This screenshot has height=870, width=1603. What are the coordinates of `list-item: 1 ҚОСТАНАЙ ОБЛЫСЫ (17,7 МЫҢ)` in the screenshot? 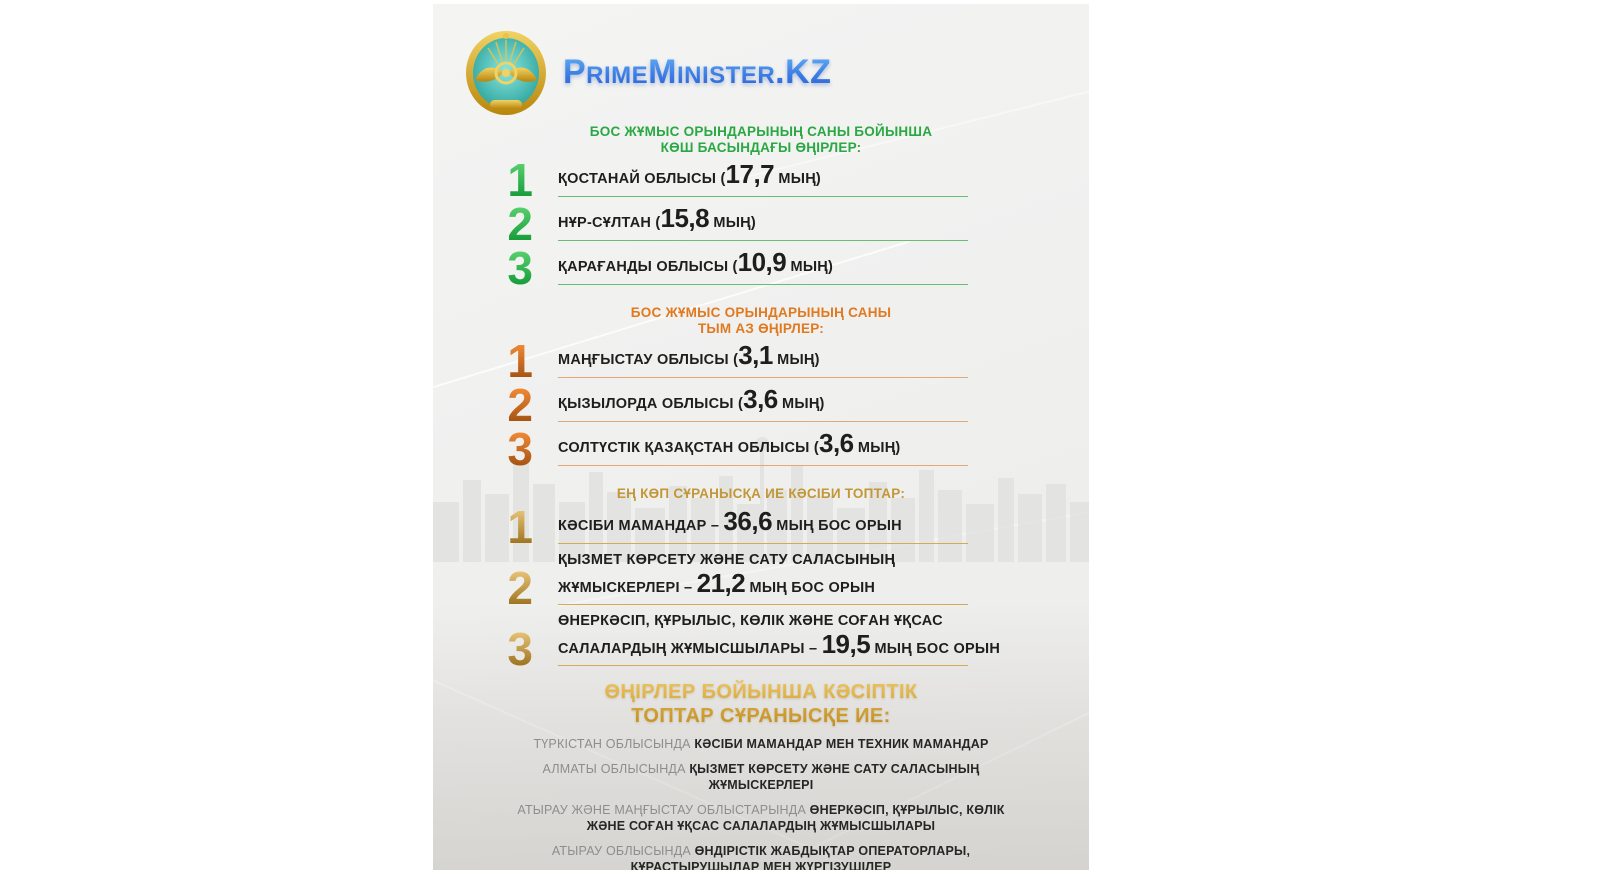 It's located at (761, 180).